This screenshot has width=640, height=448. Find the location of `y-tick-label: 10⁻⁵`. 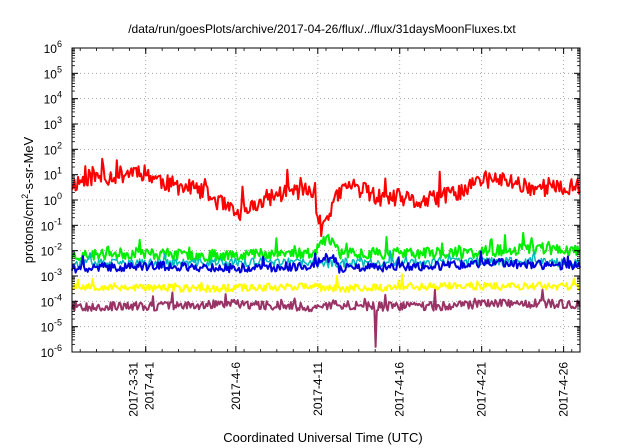

y-tick-label: 10⁻⁵ is located at coordinates (51, 326).